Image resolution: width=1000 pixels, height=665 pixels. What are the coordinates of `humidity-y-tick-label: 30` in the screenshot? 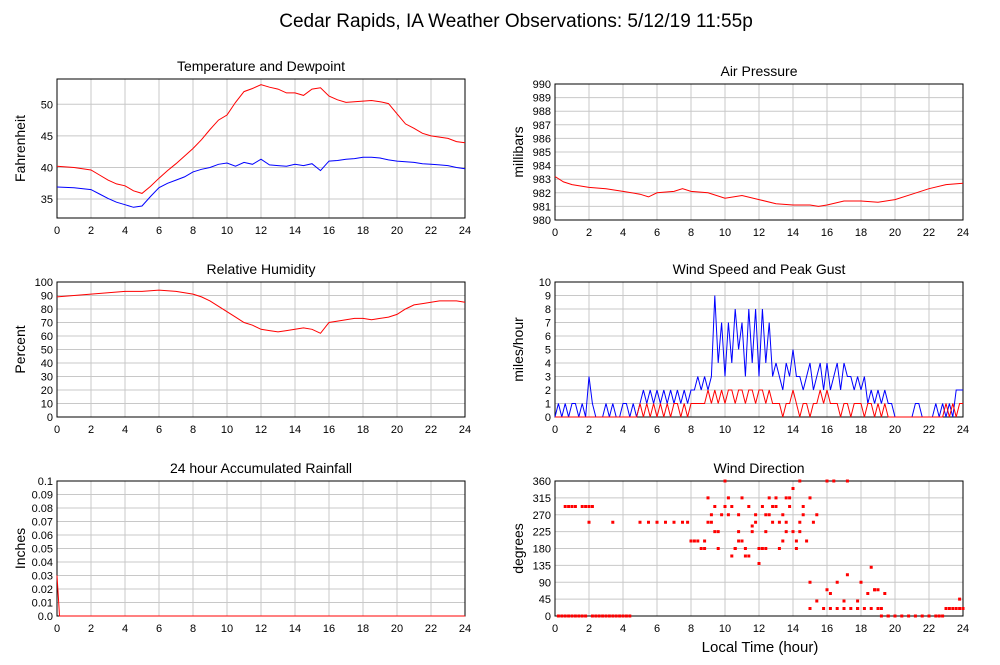 It's located at (47, 378).